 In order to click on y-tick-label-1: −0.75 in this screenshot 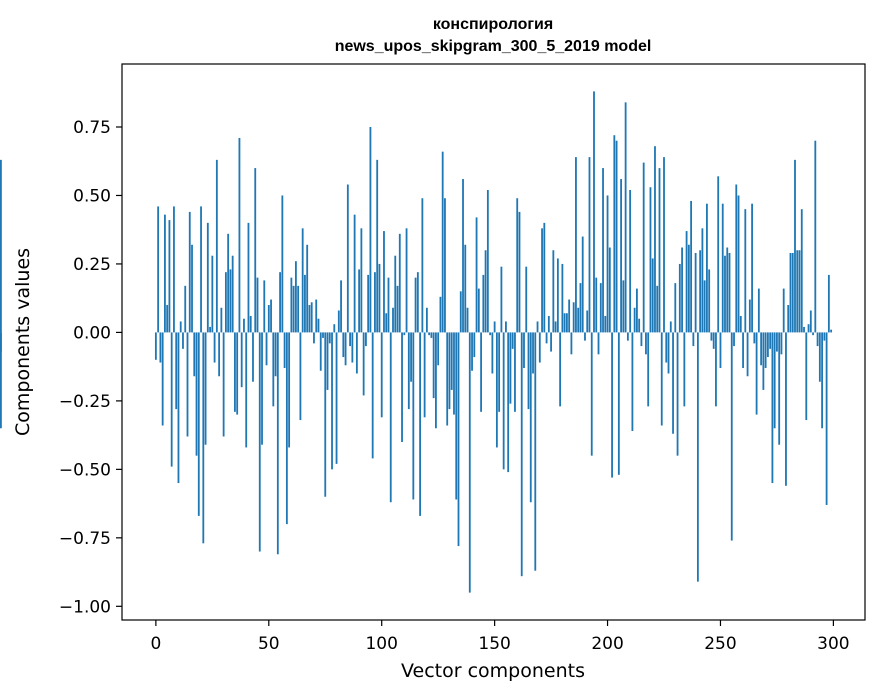, I will do `click(85, 539)`.